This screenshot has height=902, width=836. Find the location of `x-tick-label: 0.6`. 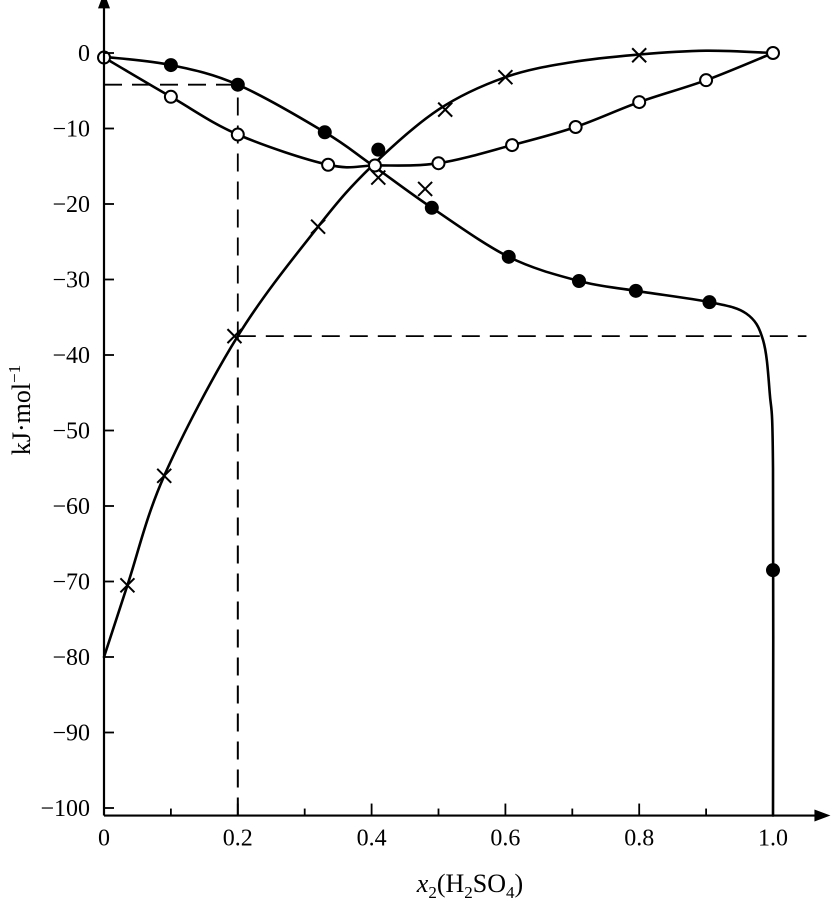

x-tick-label: 0.6 is located at coordinates (505, 839).